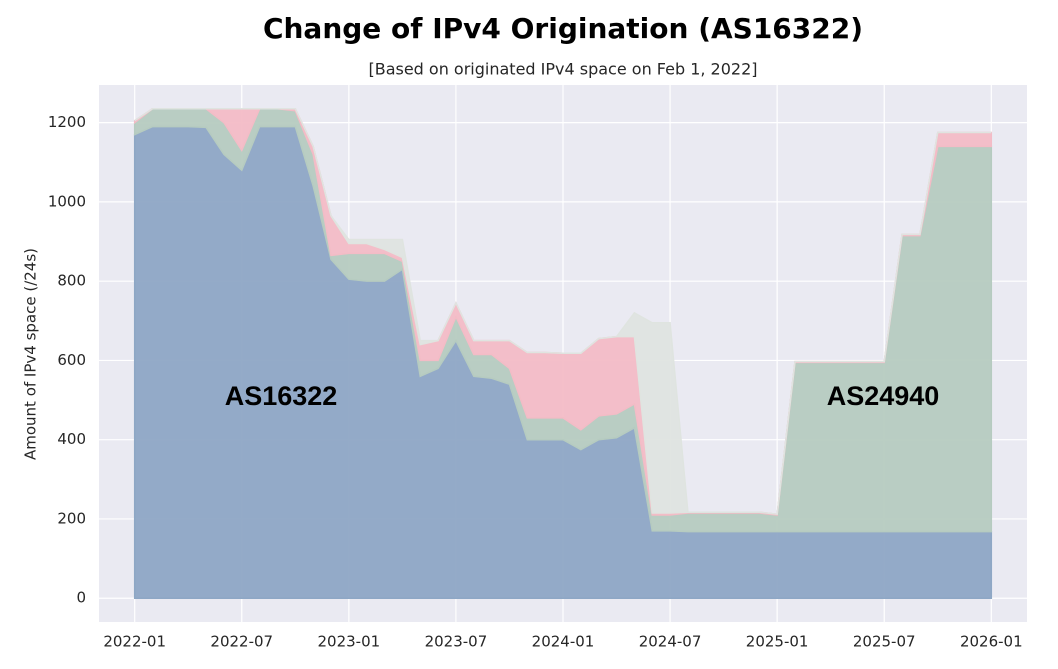 The width and height of the screenshot is (1058, 669). Describe the element at coordinates (563, 28) in the screenshot. I see `chart-title: Change of IPv4 Origination (AS16322)` at that location.